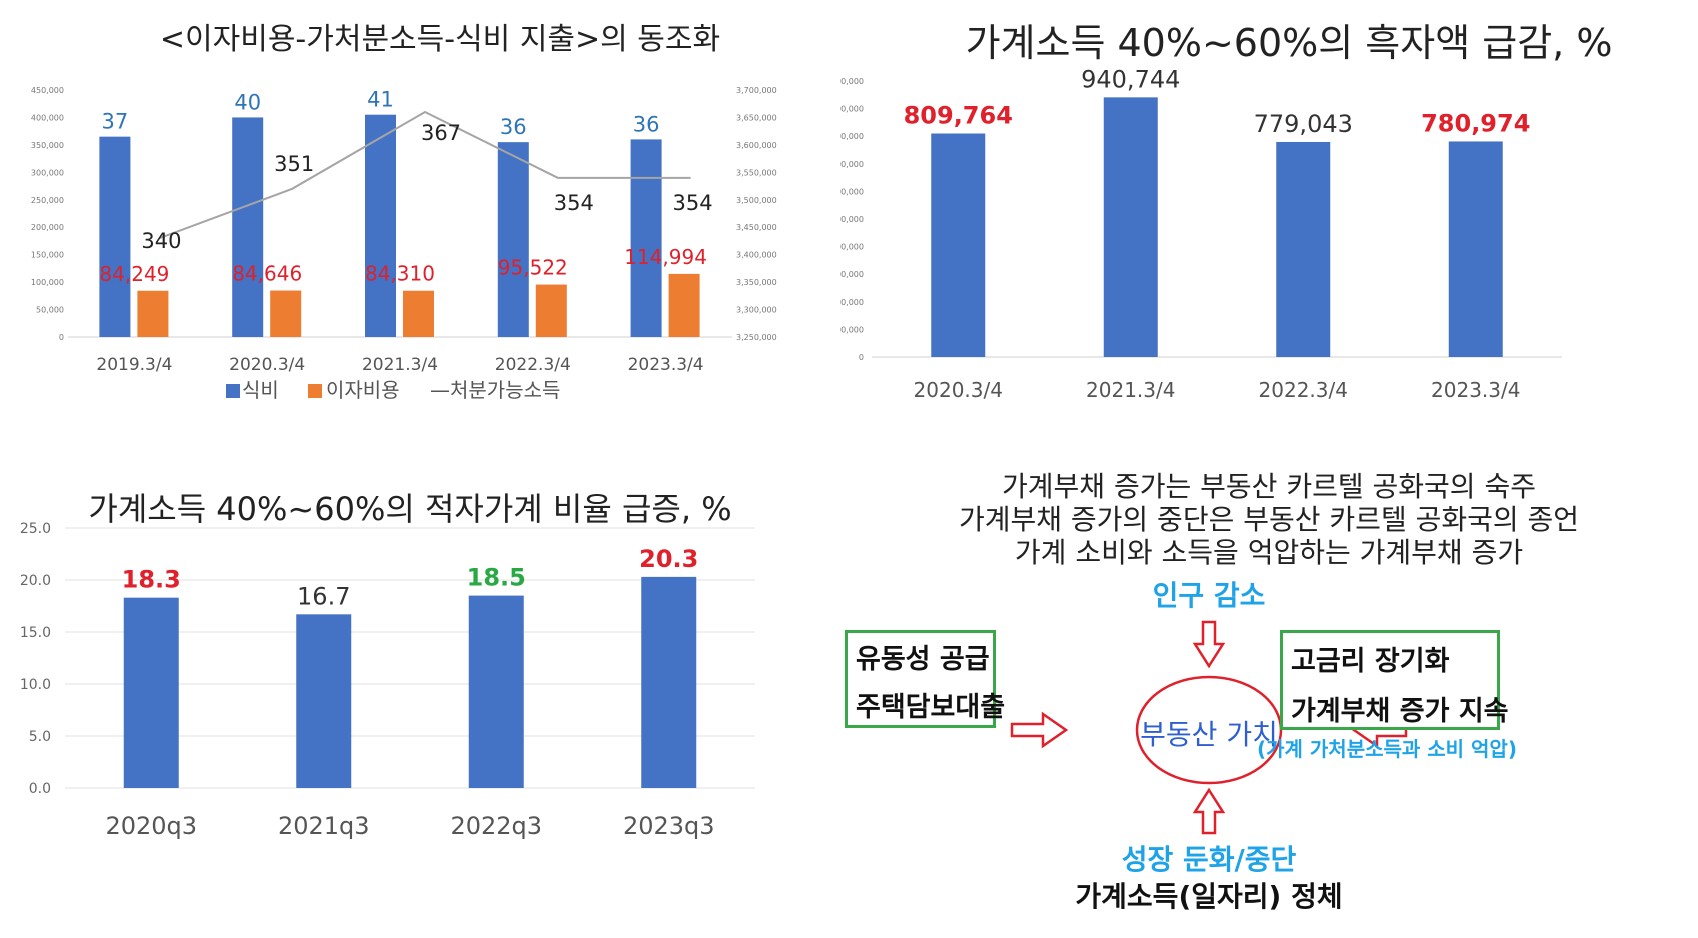  What do you see at coordinates (756, 145) in the screenshot?
I see `right-axis-tick: 3,600,000` at bounding box center [756, 145].